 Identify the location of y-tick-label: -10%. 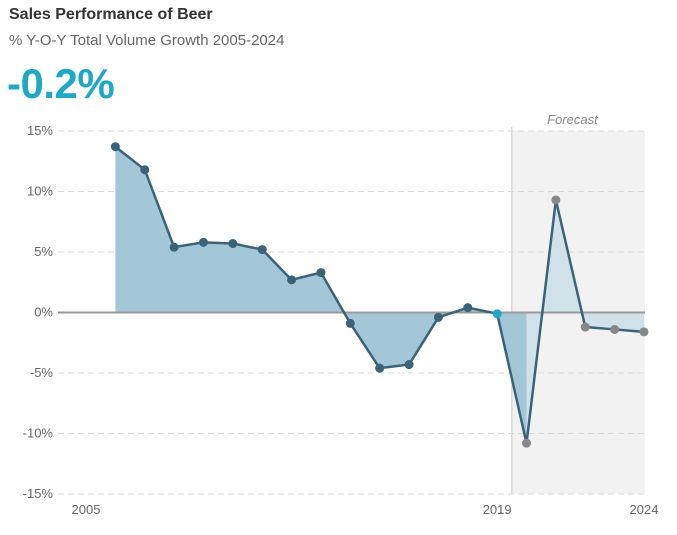
(38, 433).